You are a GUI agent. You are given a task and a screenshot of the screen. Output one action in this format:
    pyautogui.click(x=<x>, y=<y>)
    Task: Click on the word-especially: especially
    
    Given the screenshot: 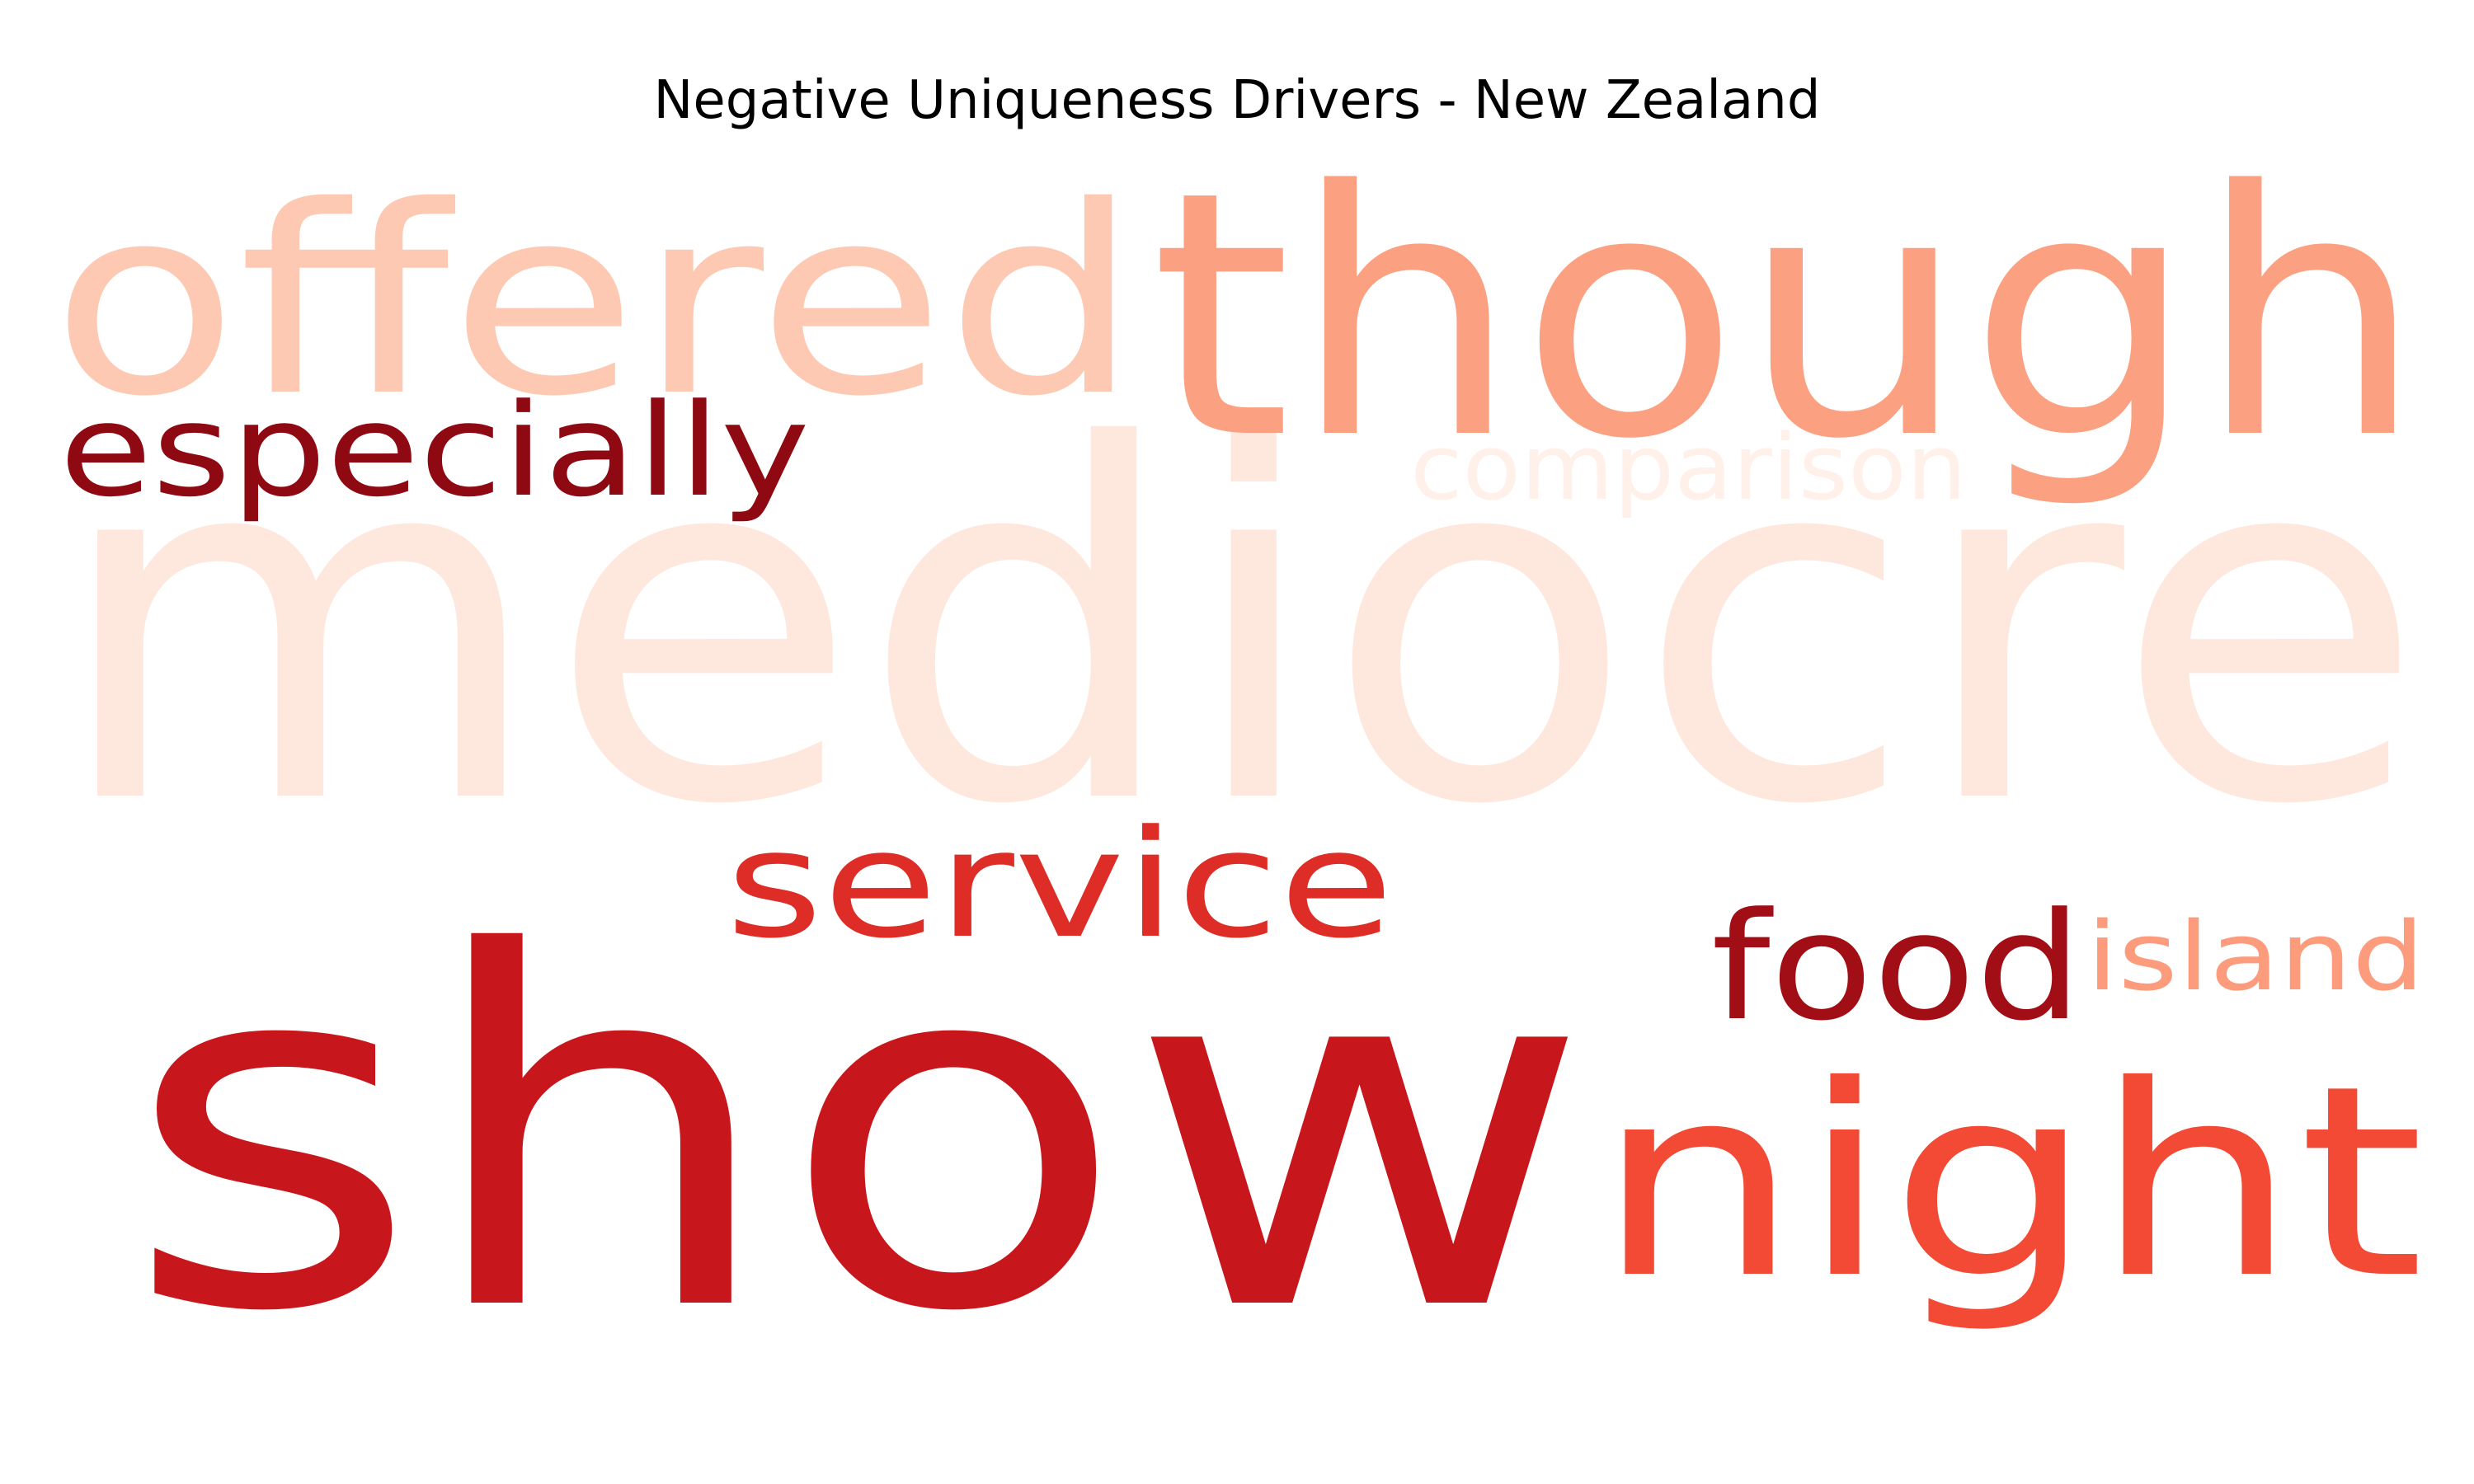 What is the action you would take?
    pyautogui.click(x=434, y=450)
    